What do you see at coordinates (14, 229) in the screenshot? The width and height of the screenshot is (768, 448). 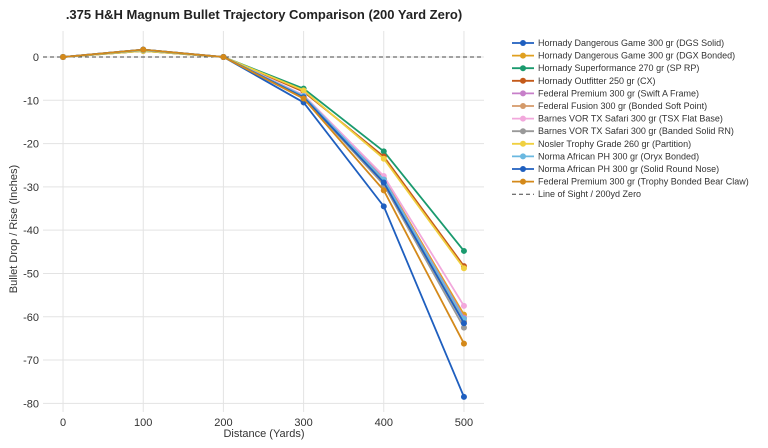 I see `y-axis-label: Bullet Drop / Rise (Inches)` at bounding box center [14, 229].